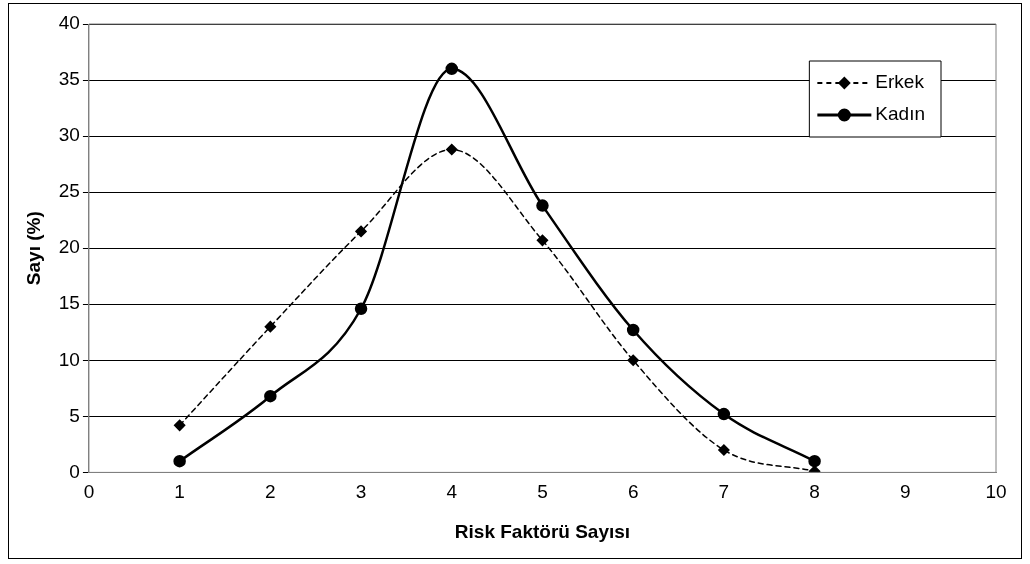 This screenshot has height=564, width=1030. Describe the element at coordinates (905, 492) in the screenshot. I see `x-tick-label: 9` at that location.